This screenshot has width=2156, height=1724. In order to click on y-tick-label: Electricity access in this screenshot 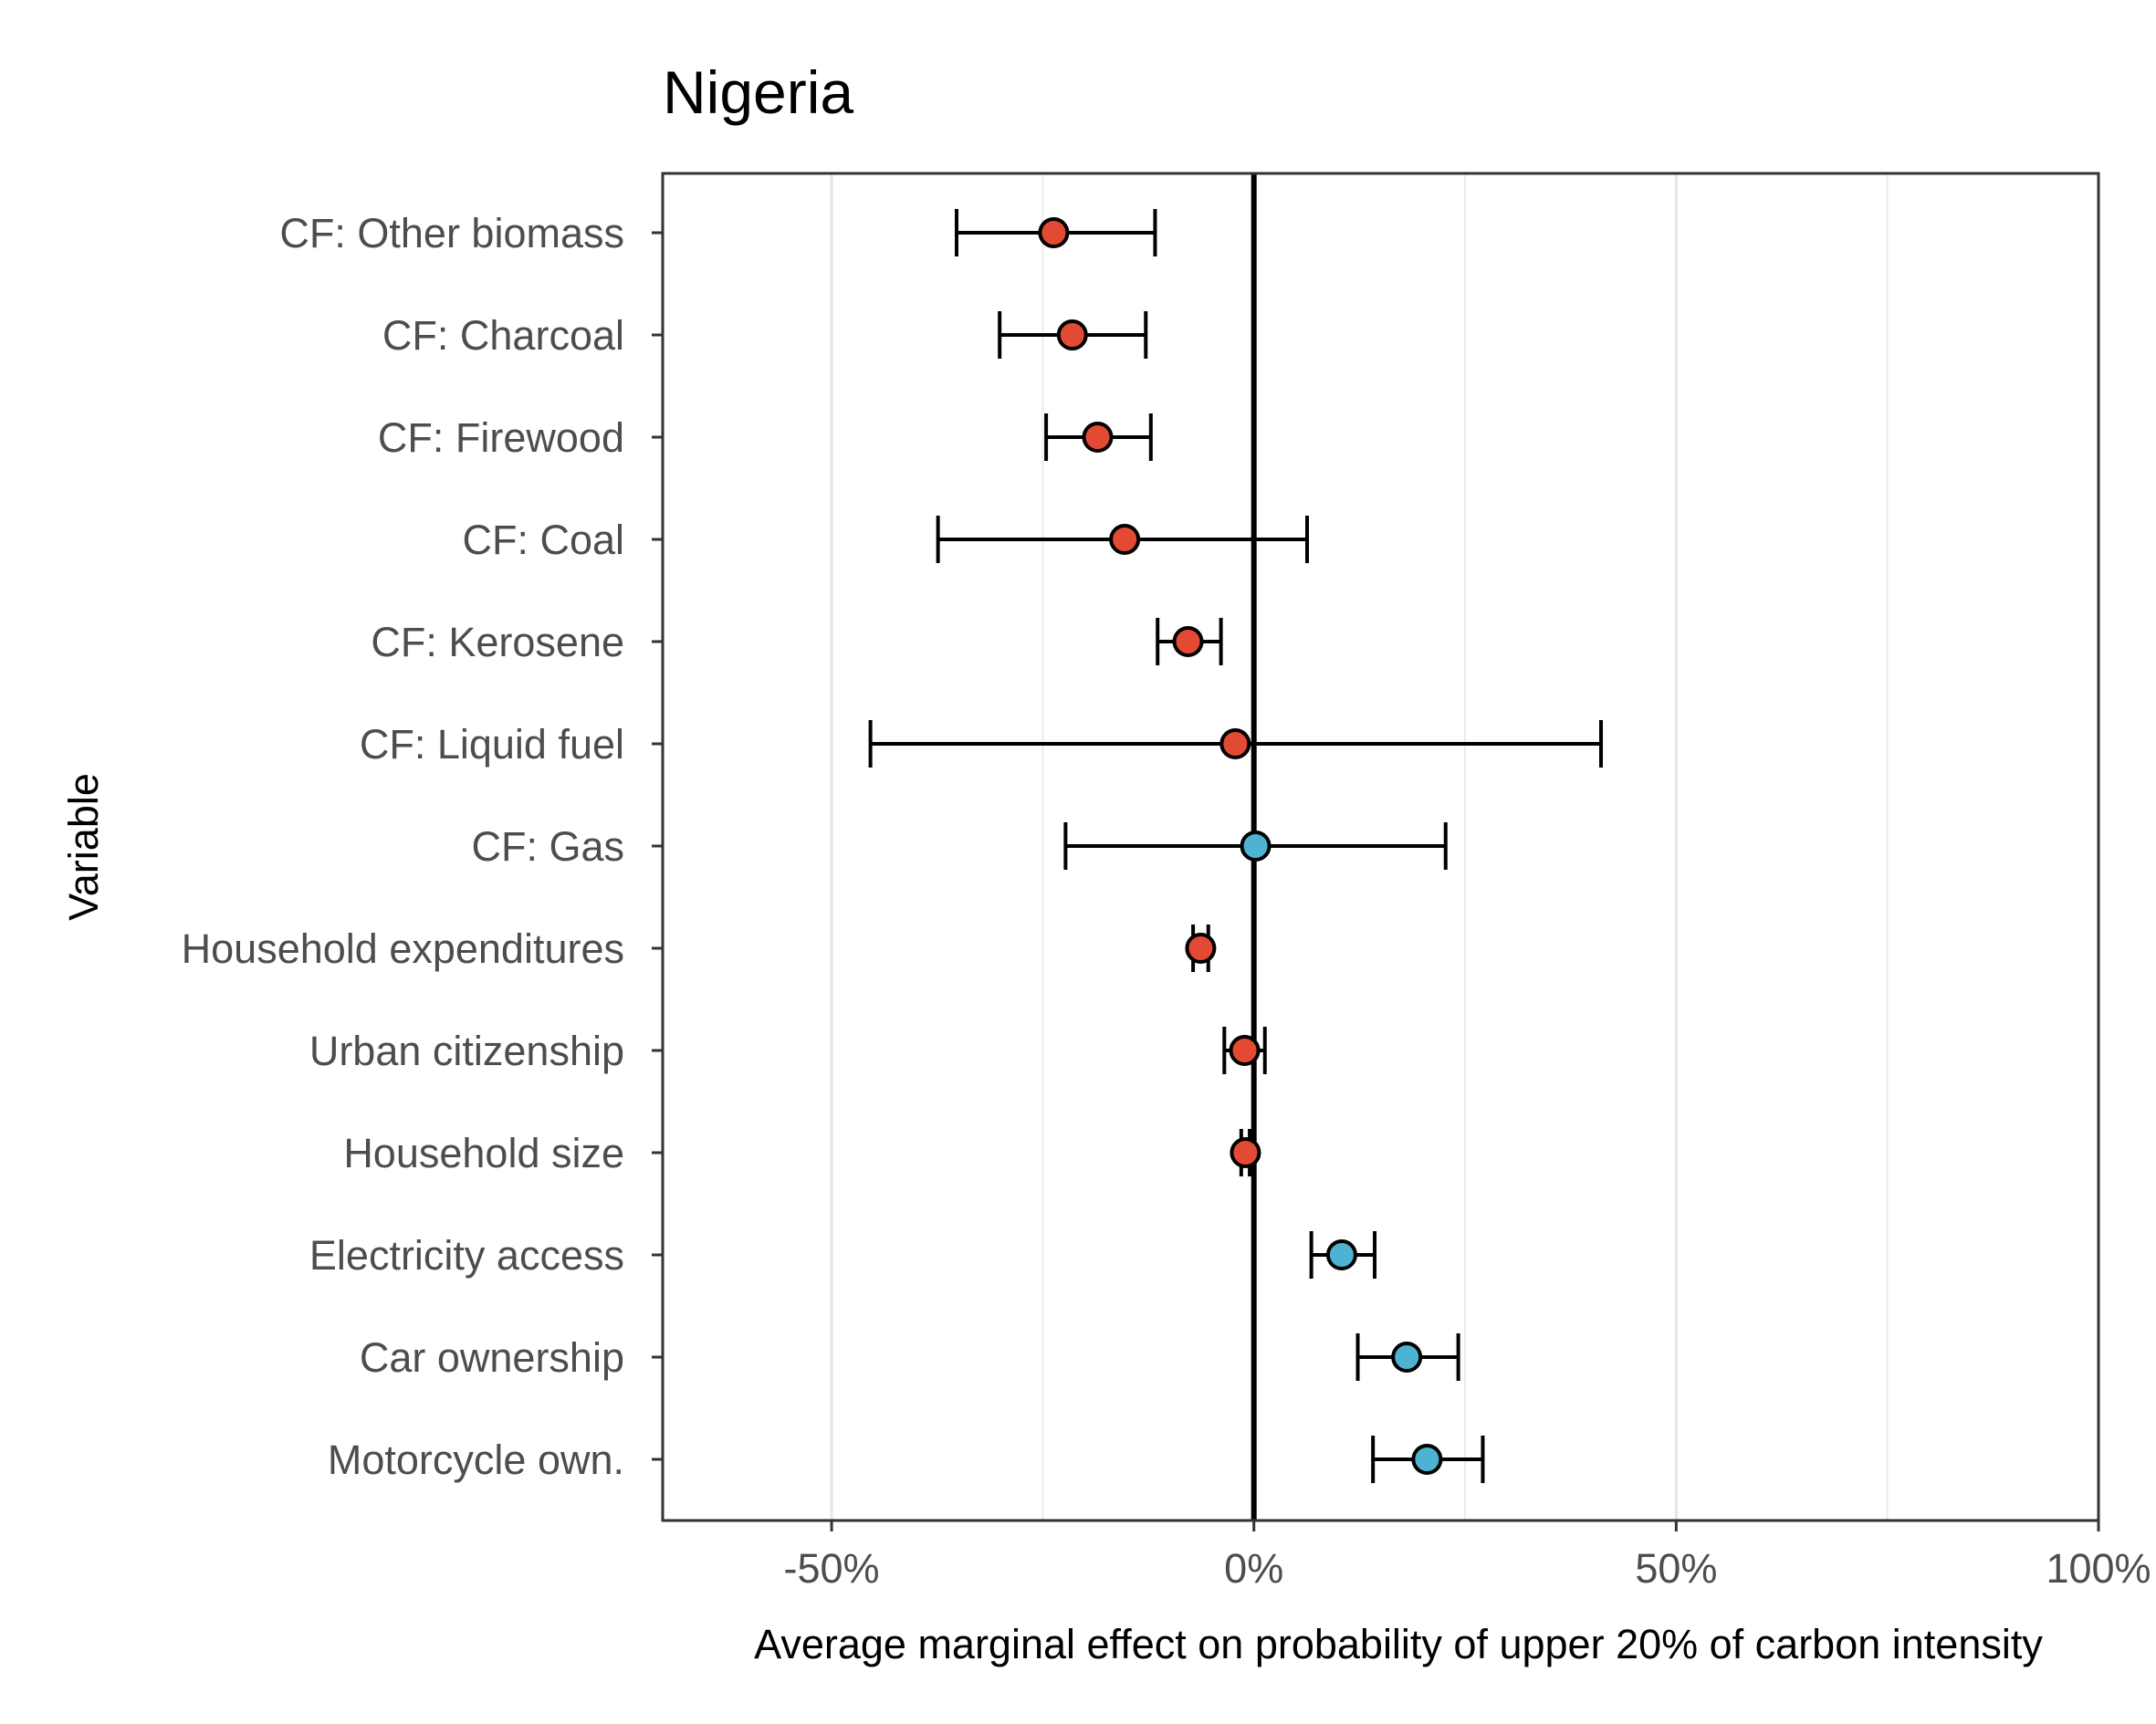, I will do `click(467, 1256)`.